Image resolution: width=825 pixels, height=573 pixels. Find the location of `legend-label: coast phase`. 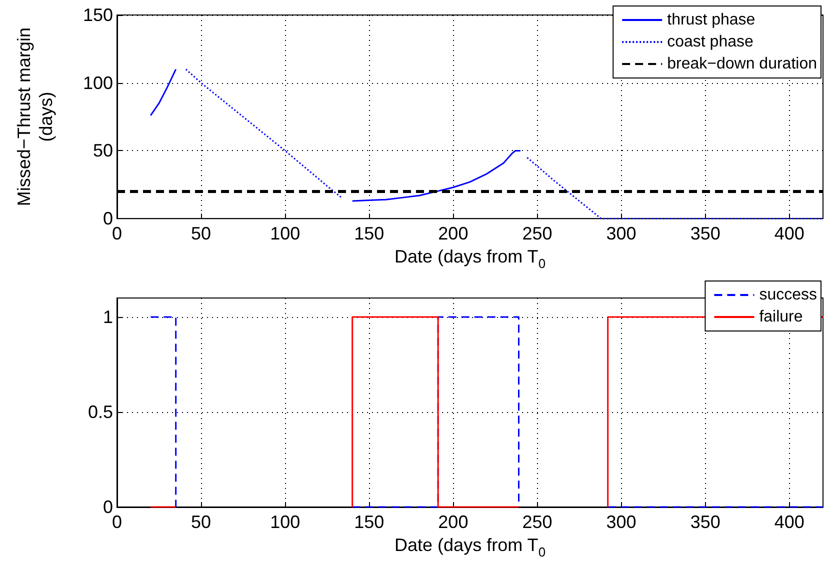

legend-label: coast phase is located at coordinates (710, 42).